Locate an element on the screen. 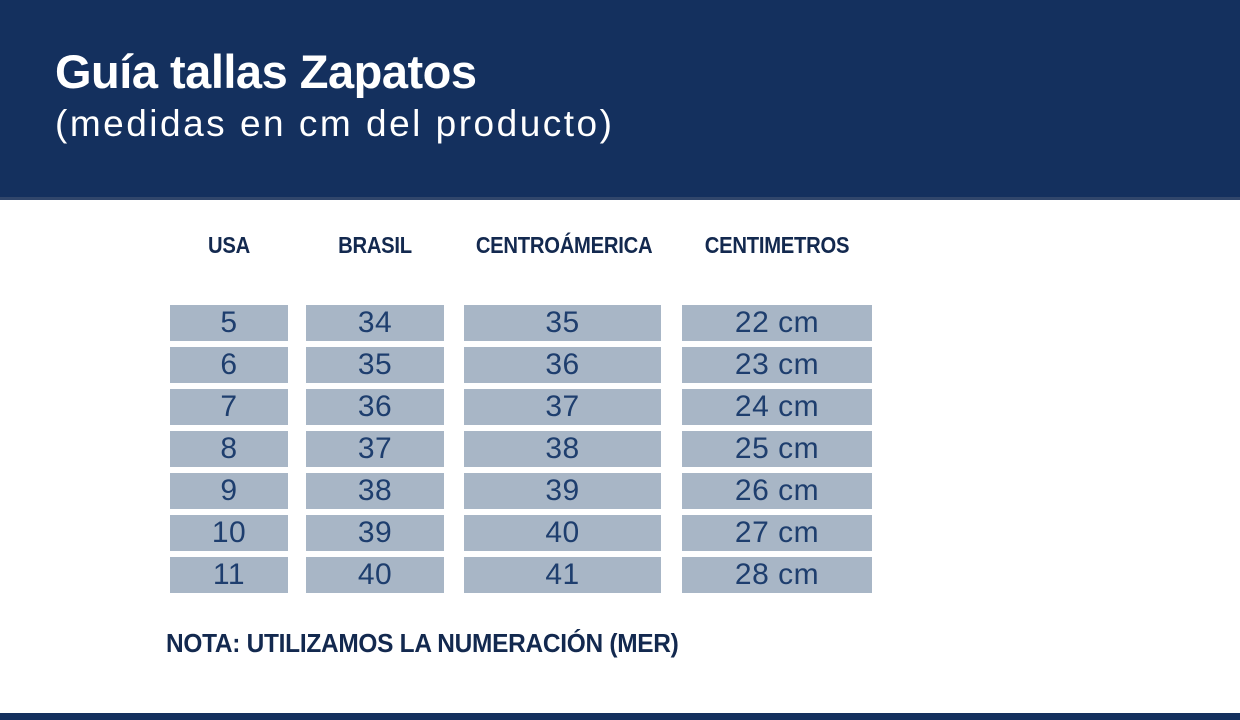 The height and width of the screenshot is (720, 1240). size-cell: 22 cm is located at coordinates (777, 323).